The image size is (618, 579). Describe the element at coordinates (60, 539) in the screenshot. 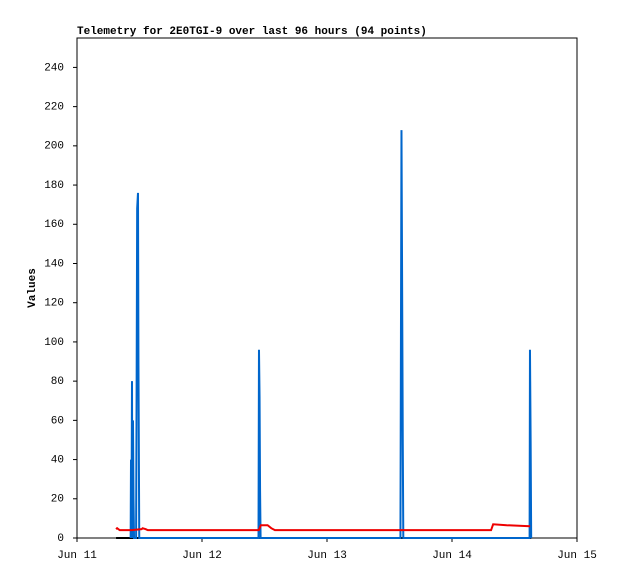

I see `y-tick-label: 0` at that location.